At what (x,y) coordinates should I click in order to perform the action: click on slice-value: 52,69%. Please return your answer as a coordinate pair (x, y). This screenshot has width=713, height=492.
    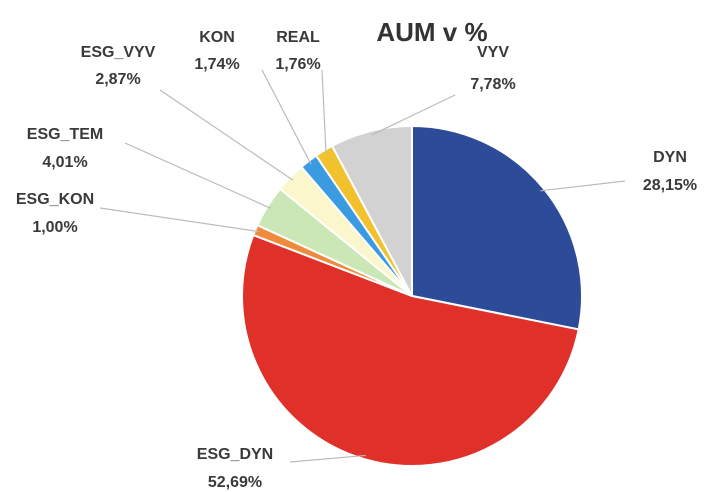
    Looking at the image, I should click on (235, 482).